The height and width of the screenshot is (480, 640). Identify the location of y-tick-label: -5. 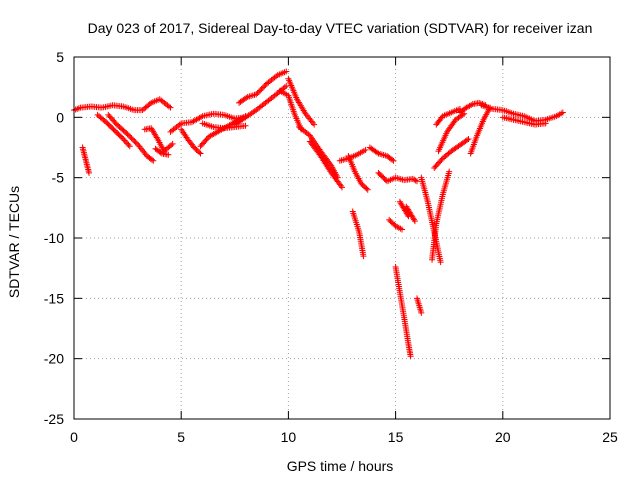
(58, 178).